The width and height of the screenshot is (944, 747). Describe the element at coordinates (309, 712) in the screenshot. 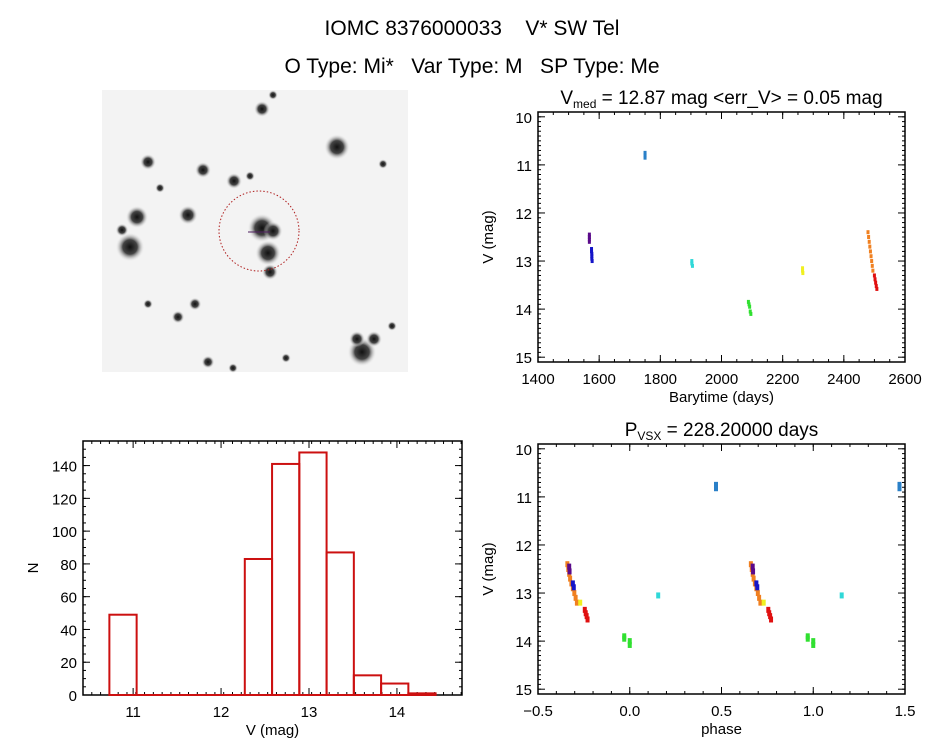

I see `x-tick-label: 13` at that location.